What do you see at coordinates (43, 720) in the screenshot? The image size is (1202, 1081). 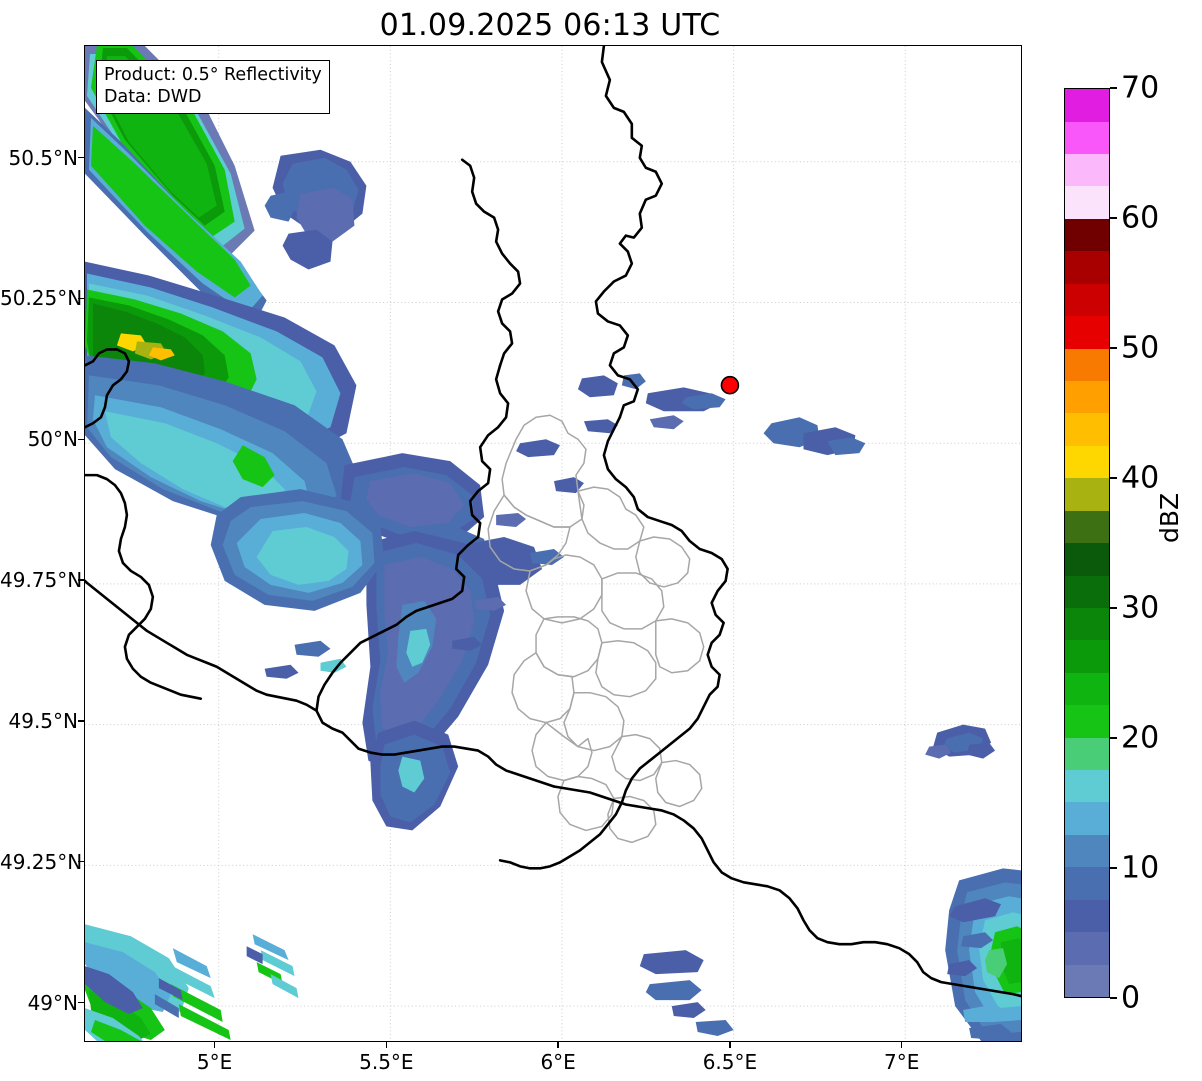 I see `latitude-tick-label: 49.5°N` at bounding box center [43, 720].